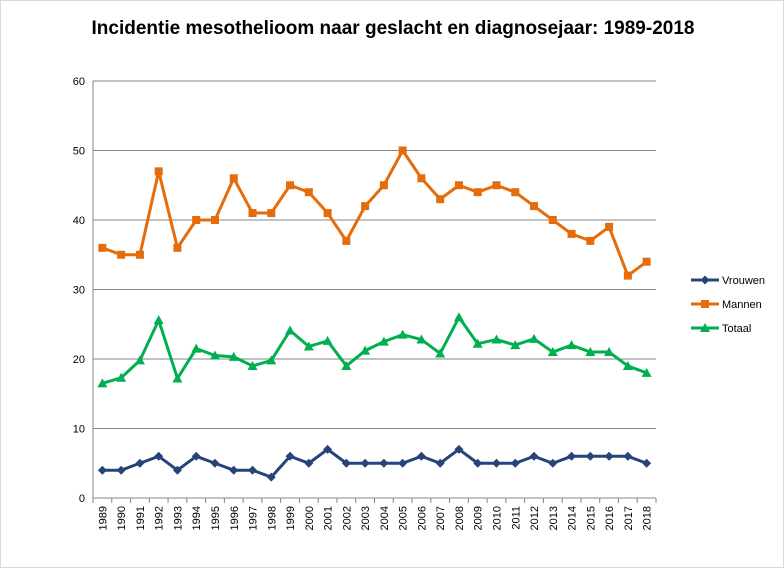  What do you see at coordinates (122, 518) in the screenshot?
I see `x-tick-label: 1990` at bounding box center [122, 518].